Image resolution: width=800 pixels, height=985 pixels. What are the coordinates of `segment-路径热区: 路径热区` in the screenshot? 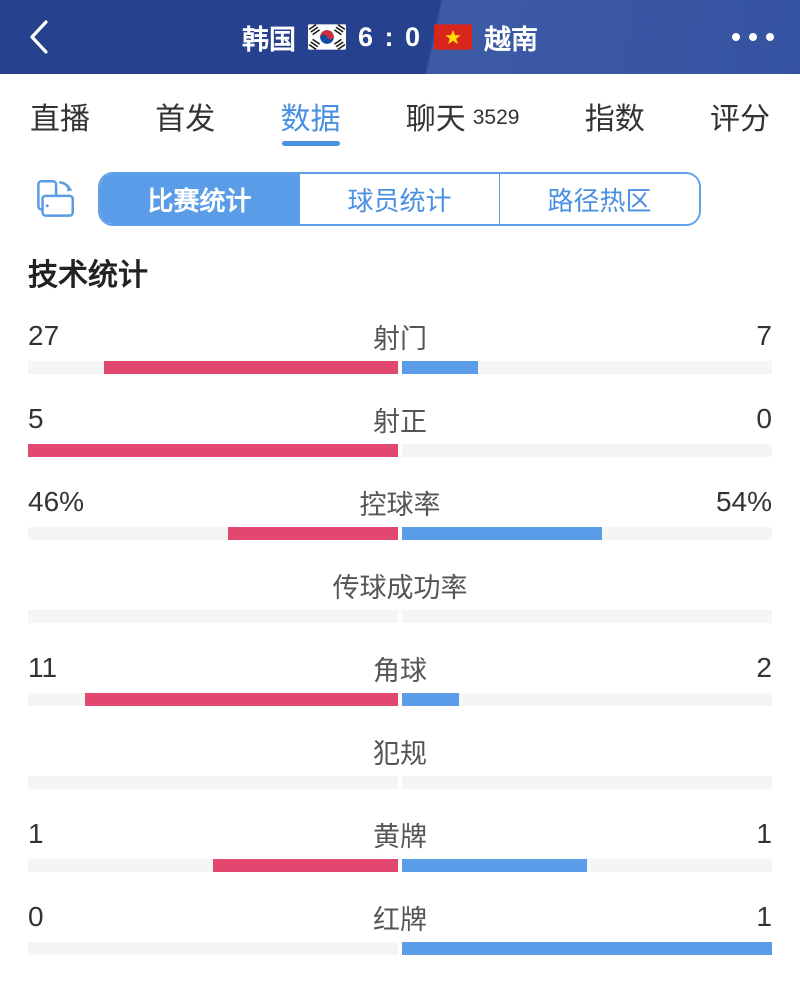 It's located at (599, 199).